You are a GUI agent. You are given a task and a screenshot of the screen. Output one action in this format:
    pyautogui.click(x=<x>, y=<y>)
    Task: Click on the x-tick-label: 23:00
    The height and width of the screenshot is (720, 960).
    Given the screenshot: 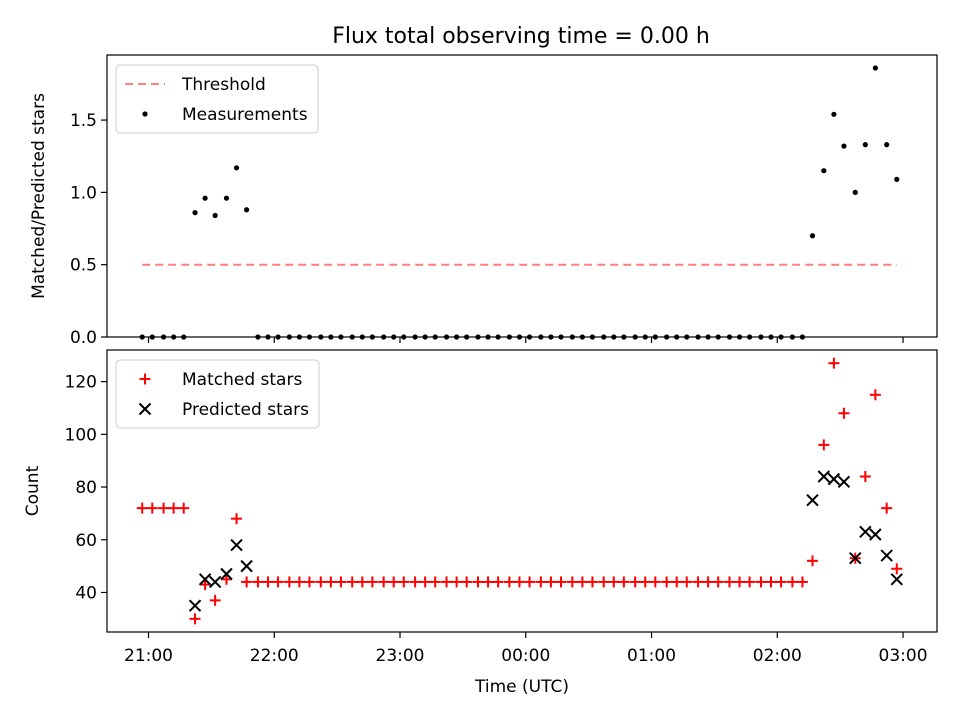 What is the action you would take?
    pyautogui.click(x=400, y=656)
    